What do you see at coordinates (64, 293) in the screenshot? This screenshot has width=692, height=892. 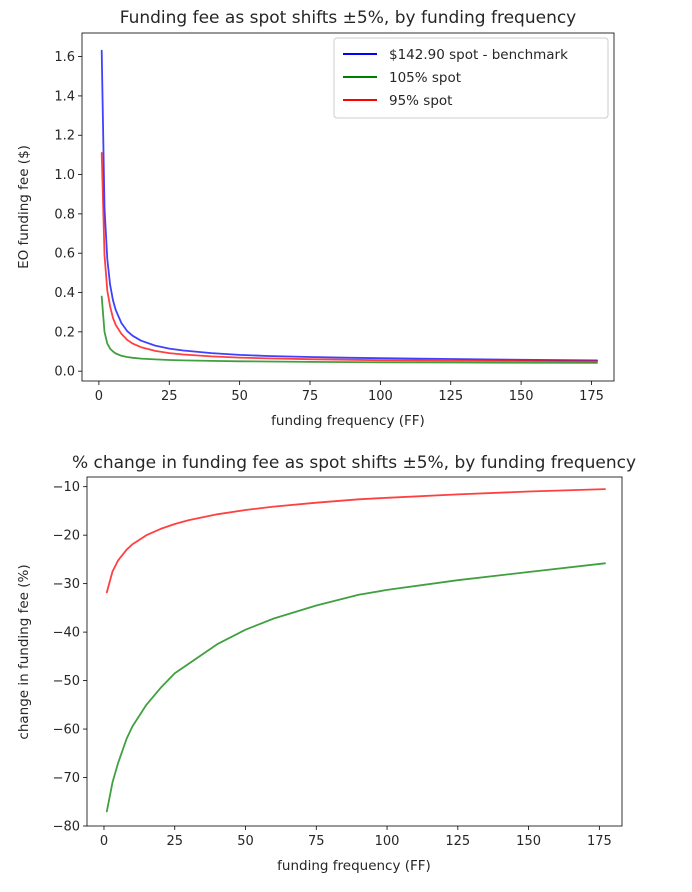 I see `y-tick-label: 0.4` at bounding box center [64, 293].